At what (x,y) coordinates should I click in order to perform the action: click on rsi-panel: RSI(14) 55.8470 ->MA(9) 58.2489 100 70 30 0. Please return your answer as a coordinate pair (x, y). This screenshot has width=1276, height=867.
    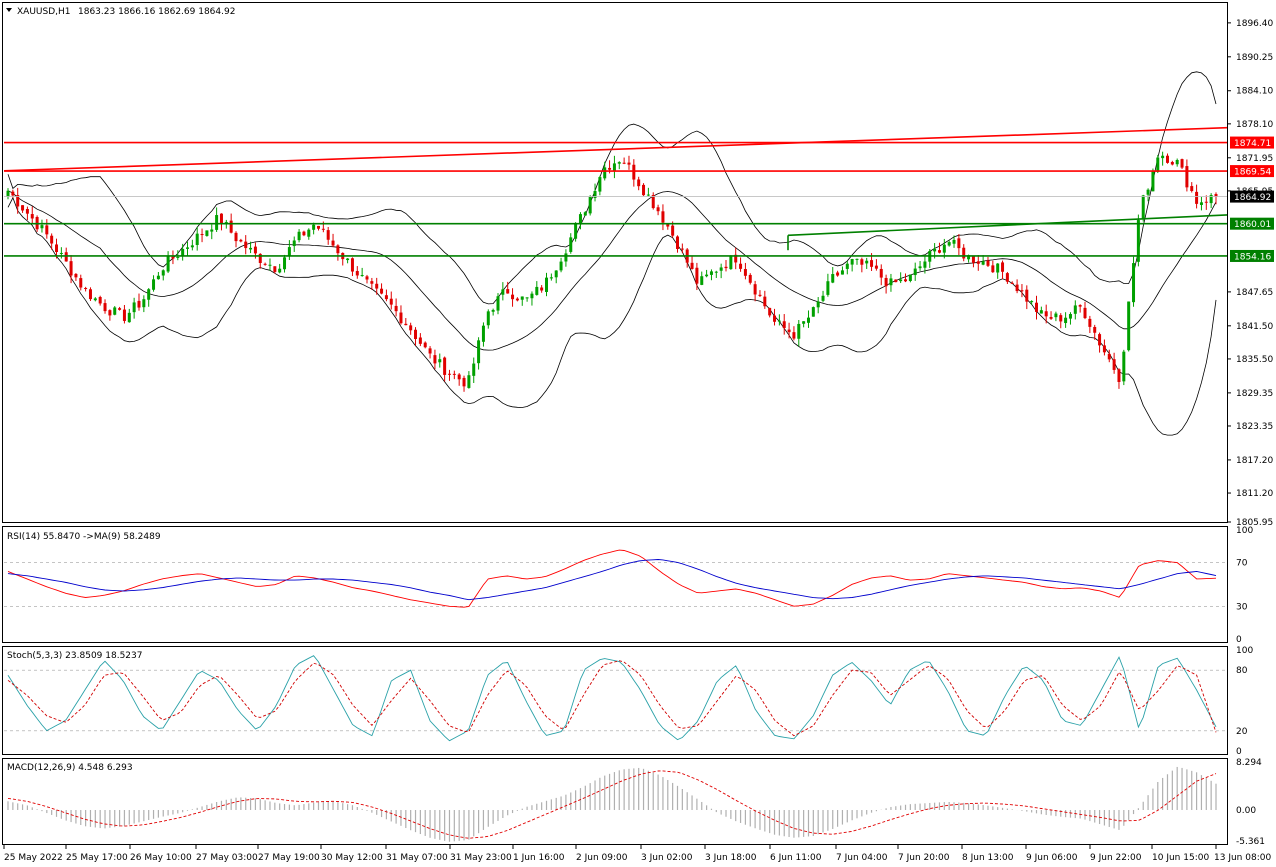
    Looking at the image, I should click on (628, 585).